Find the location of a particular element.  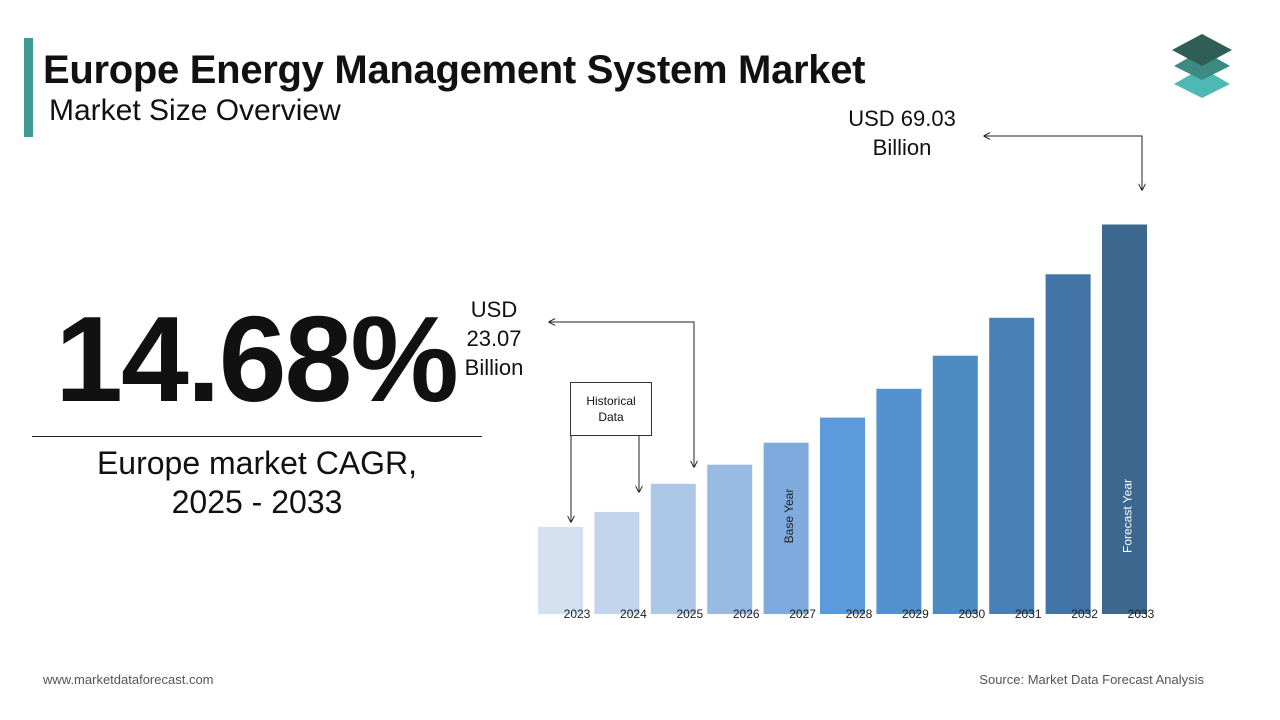

logo-layer-top is located at coordinates (1202, 50).